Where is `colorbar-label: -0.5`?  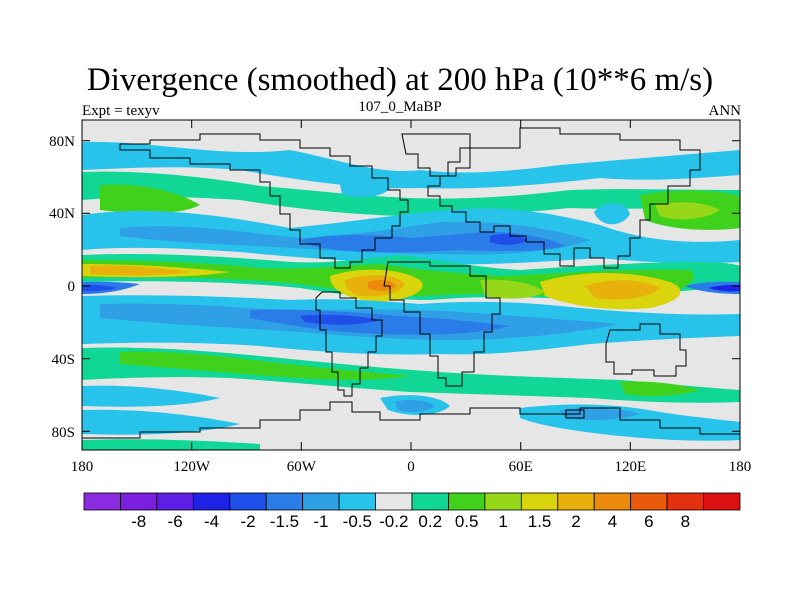
colorbar-label: -0.5 is located at coordinates (357, 521).